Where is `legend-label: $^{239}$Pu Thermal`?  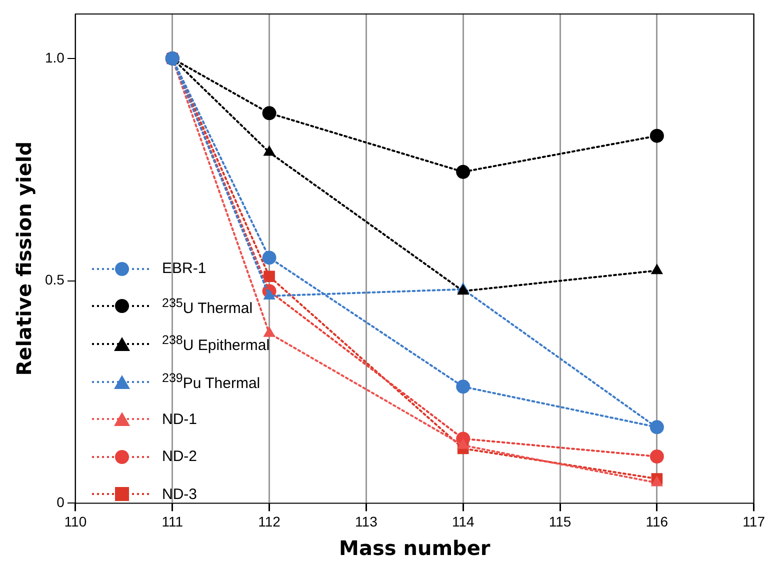 legend-label: $^{239}$Pu Thermal is located at coordinates (211, 381).